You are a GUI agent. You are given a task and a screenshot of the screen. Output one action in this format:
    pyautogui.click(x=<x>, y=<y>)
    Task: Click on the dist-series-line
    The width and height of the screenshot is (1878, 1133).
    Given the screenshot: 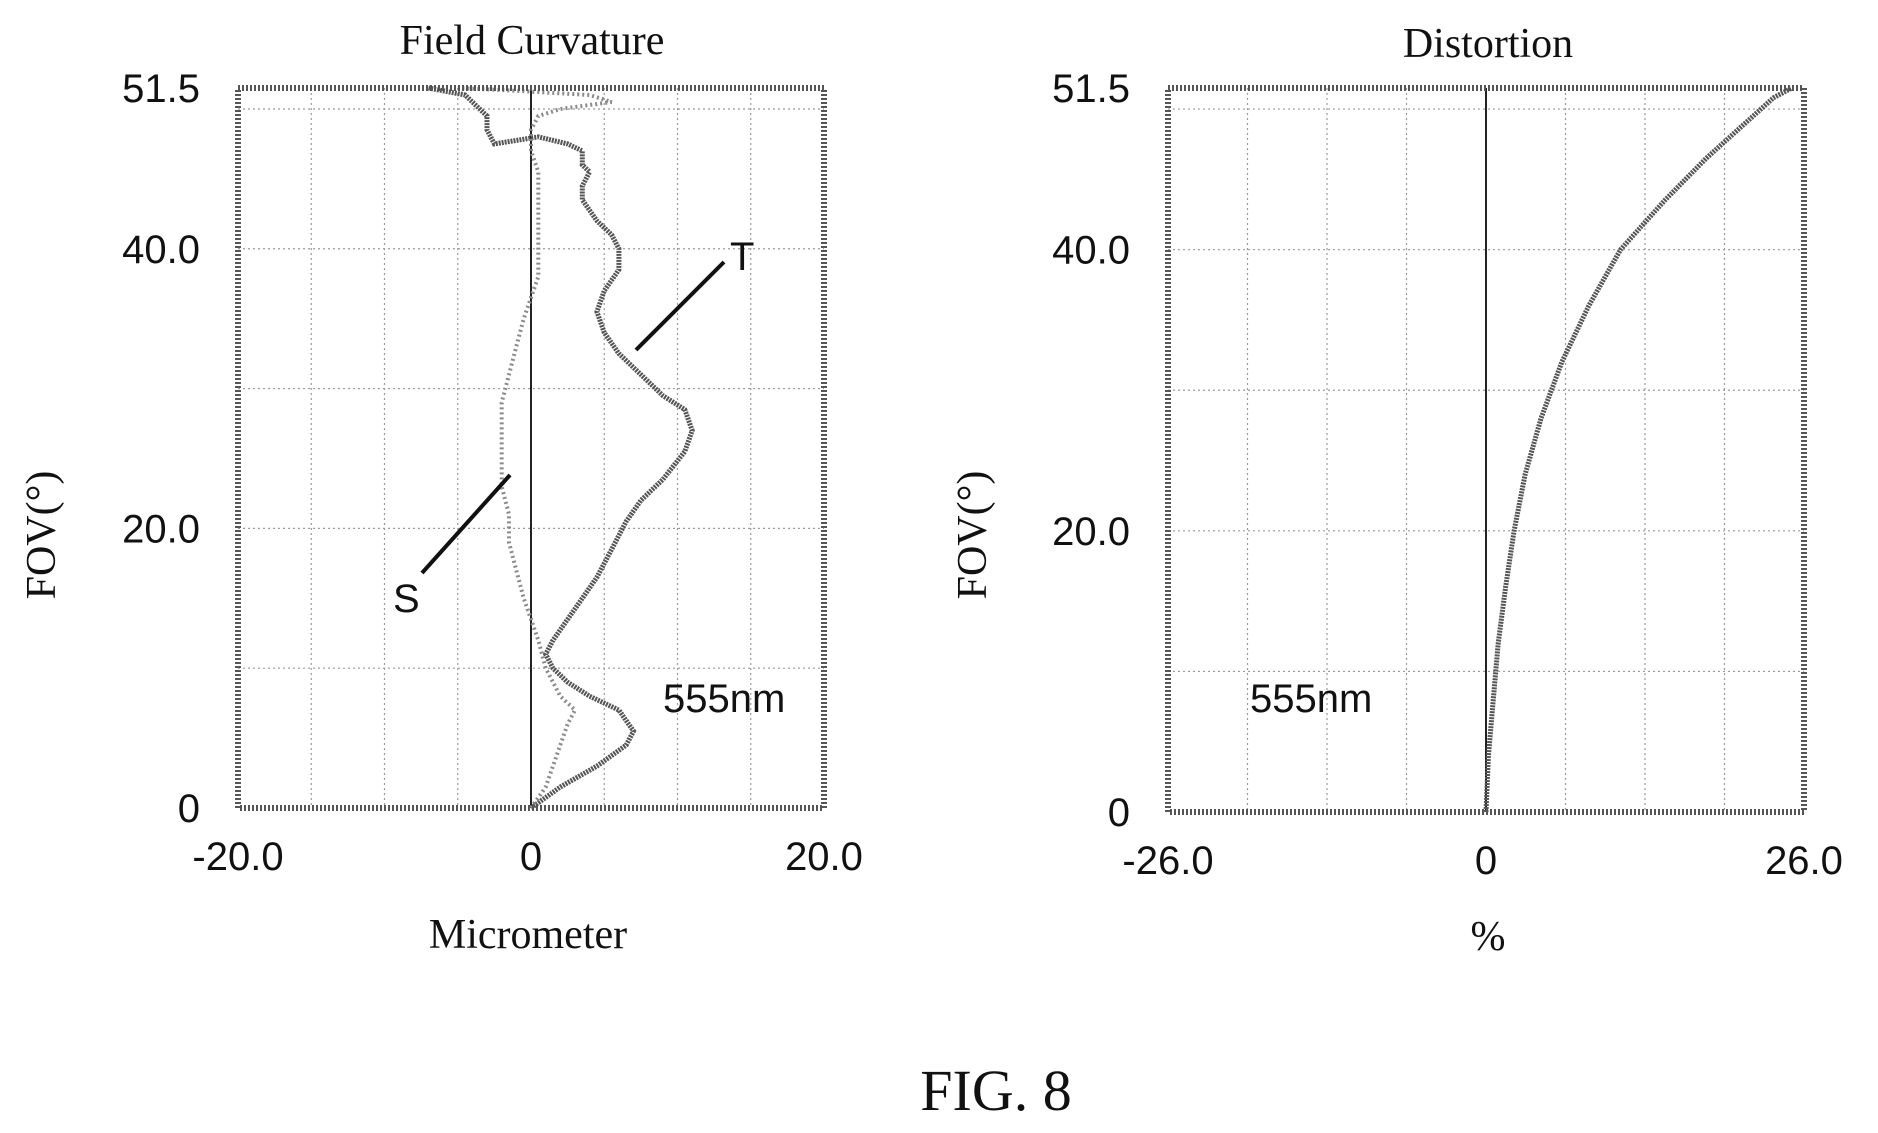 What is the action you would take?
    pyautogui.click(x=1638, y=449)
    